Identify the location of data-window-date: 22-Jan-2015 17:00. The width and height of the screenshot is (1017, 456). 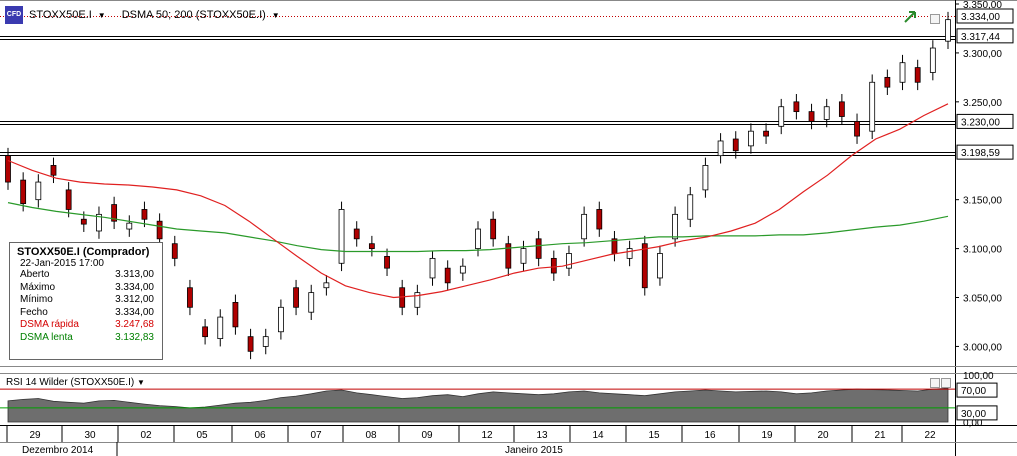
(62, 263).